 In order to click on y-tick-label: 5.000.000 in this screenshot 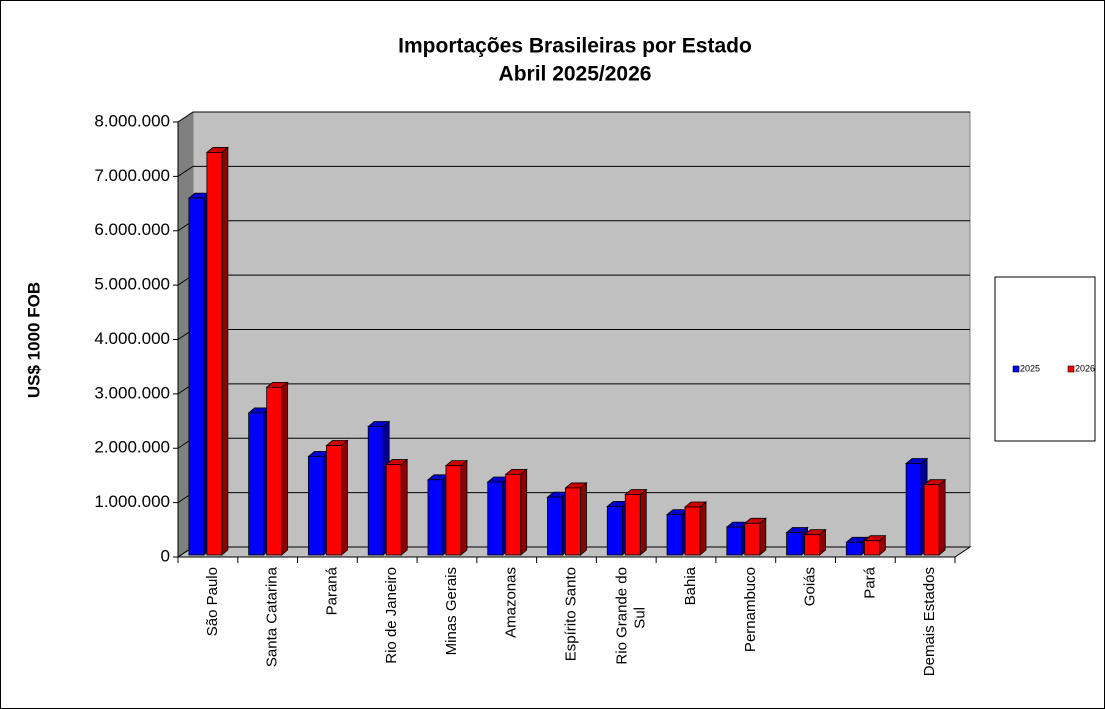, I will do `click(132, 284)`.